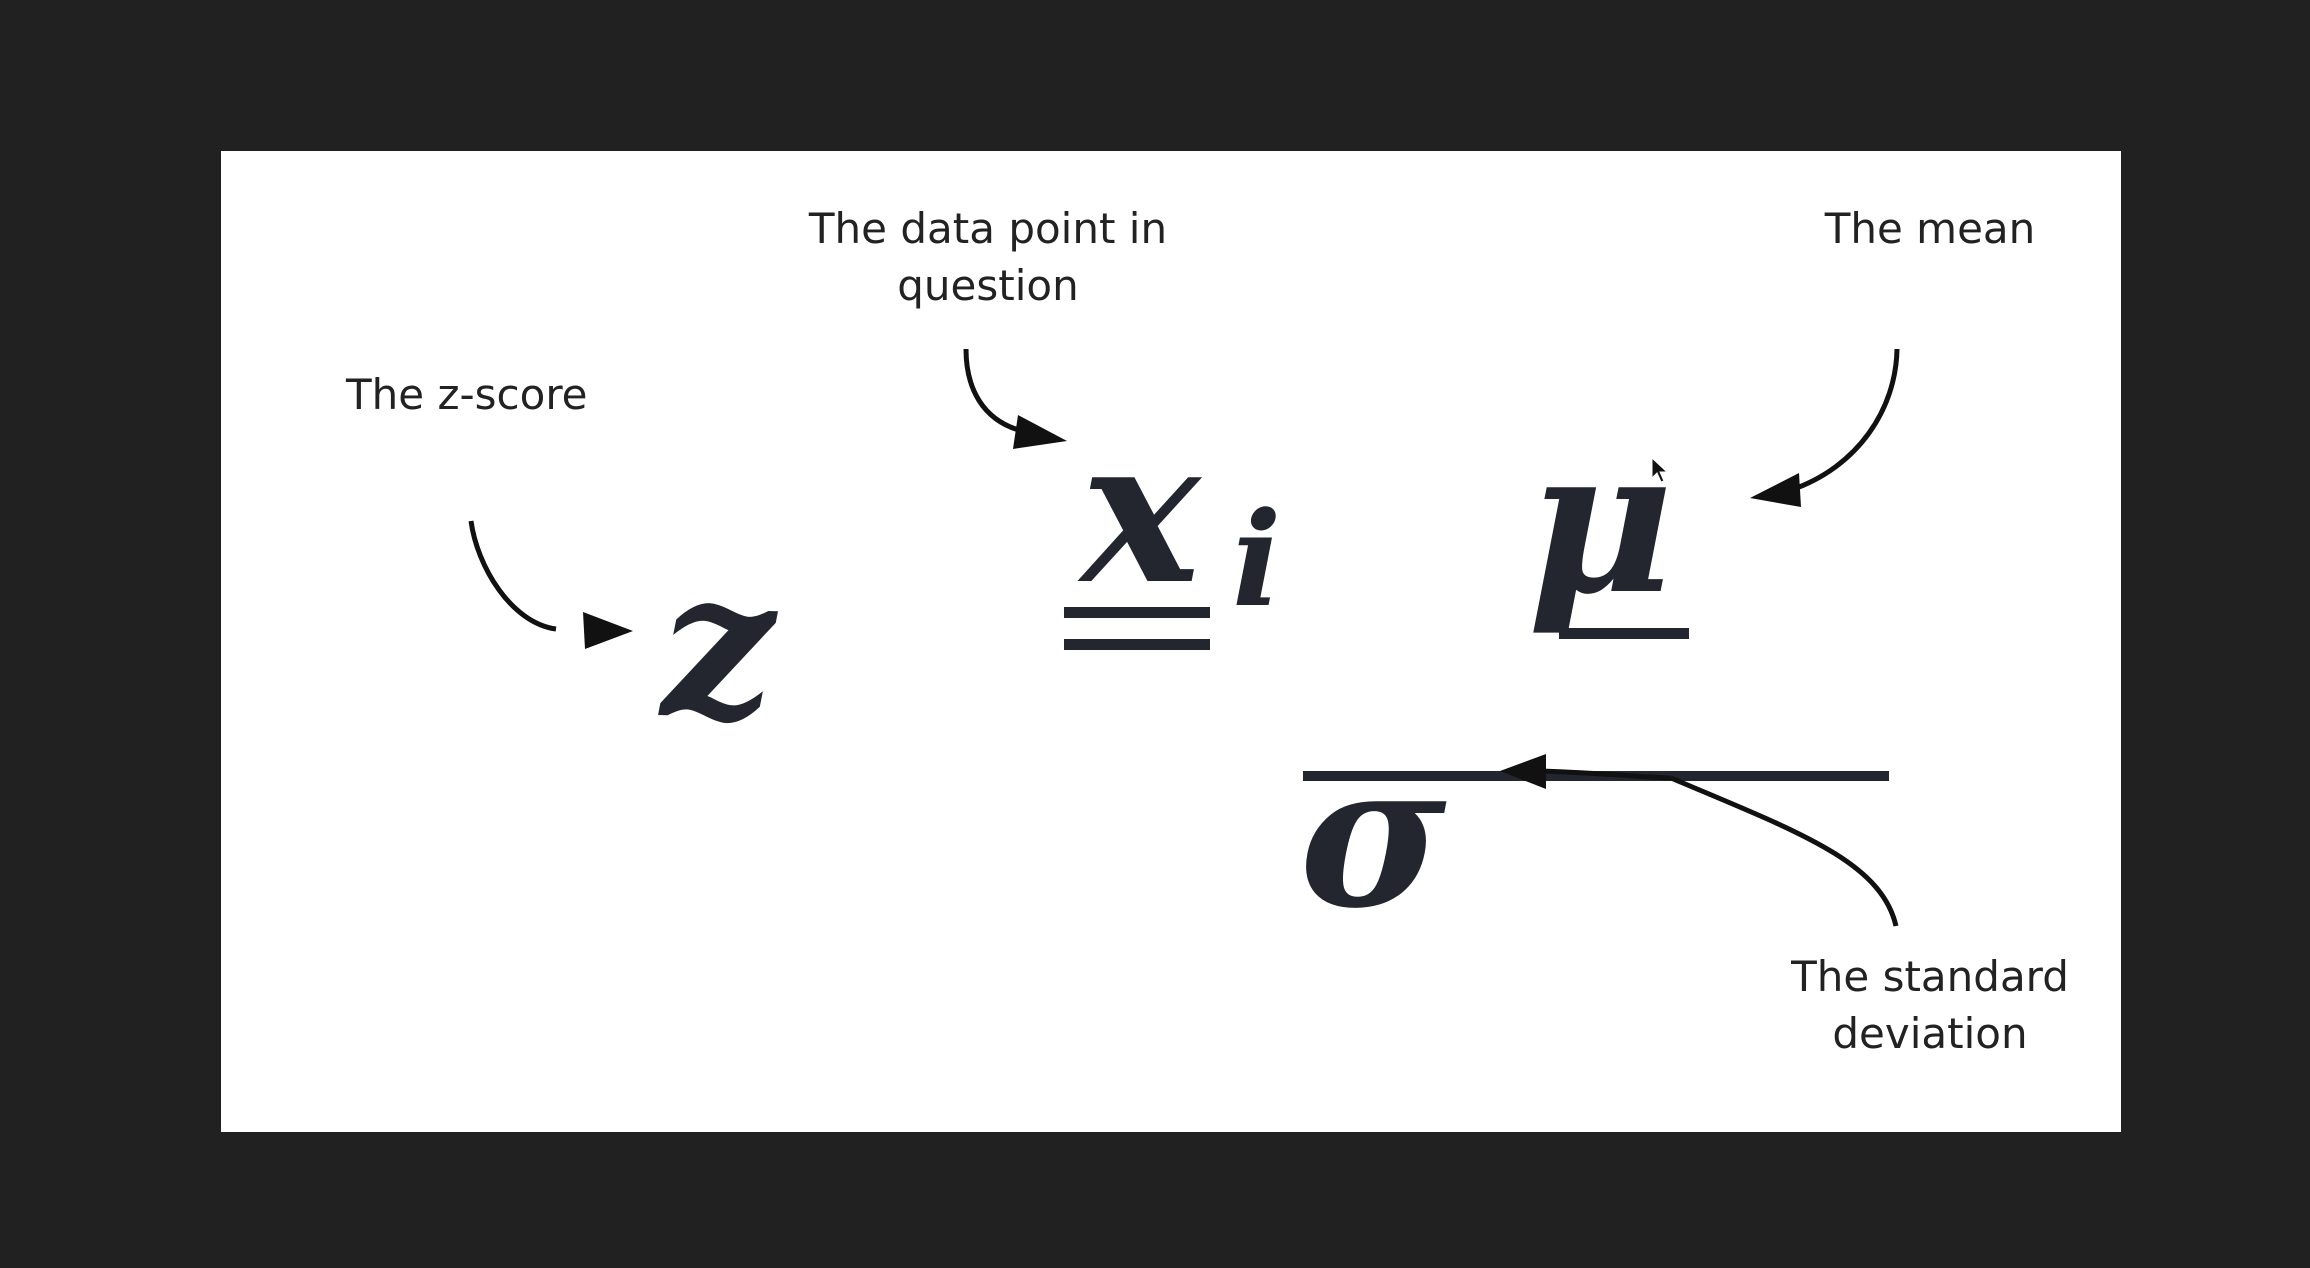 The width and height of the screenshot is (2310, 1268). I want to click on label-data-point-line2: question, so click(988, 285).